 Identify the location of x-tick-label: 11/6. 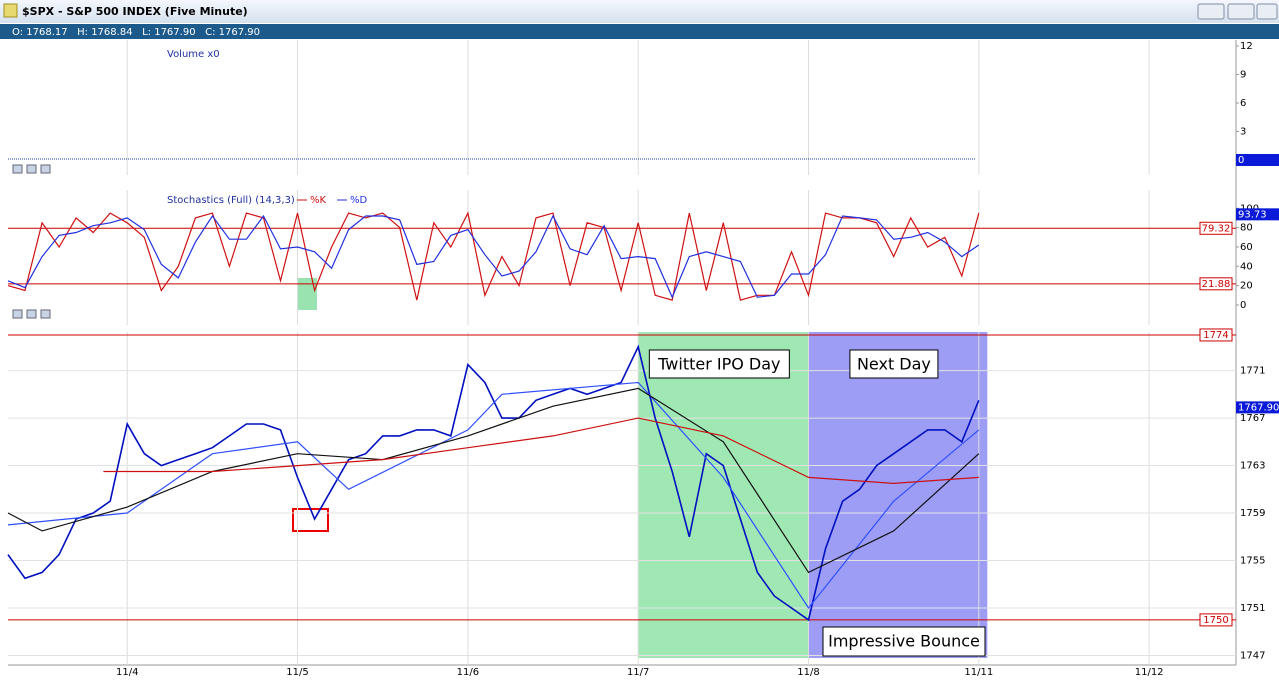
(468, 672).